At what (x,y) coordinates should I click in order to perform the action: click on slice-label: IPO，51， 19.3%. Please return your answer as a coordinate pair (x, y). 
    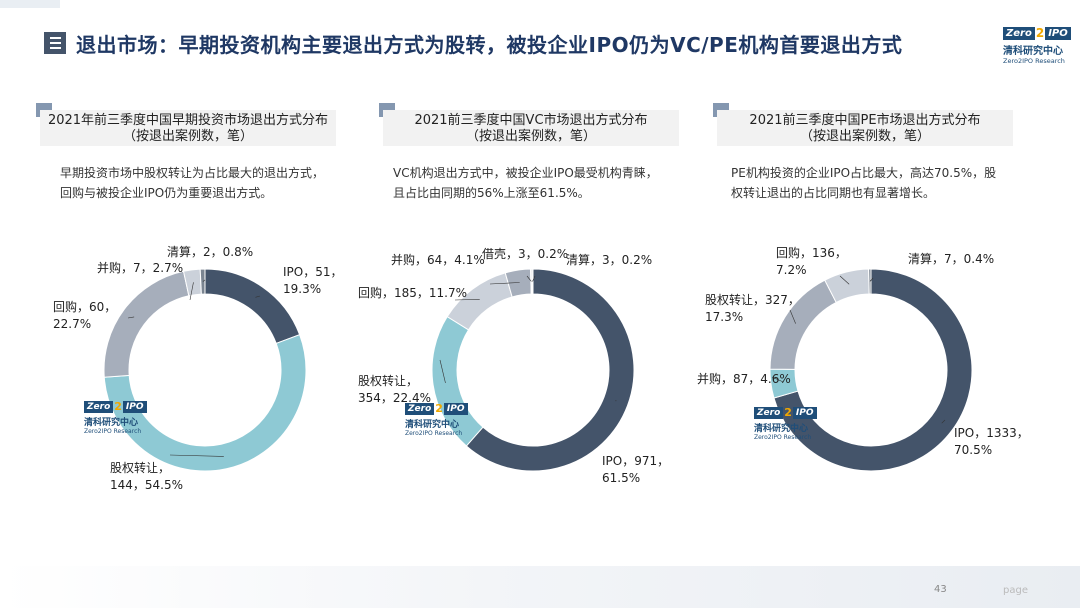
    Looking at the image, I should click on (313, 280).